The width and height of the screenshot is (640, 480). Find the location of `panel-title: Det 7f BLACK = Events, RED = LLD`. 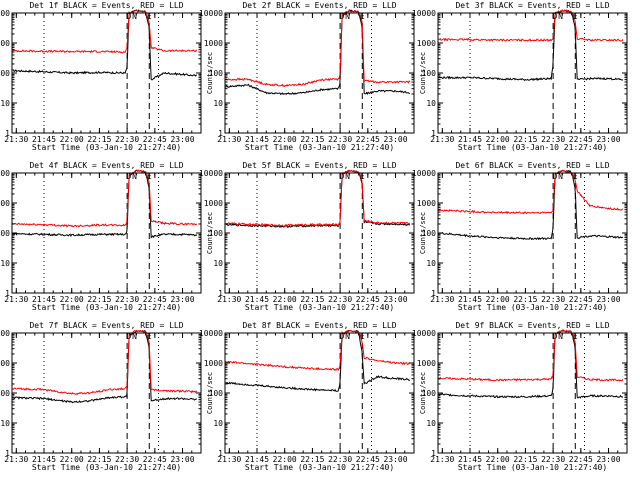

panel-title: Det 7f BLACK = Events, RED = LLD is located at coordinates (106, 325).